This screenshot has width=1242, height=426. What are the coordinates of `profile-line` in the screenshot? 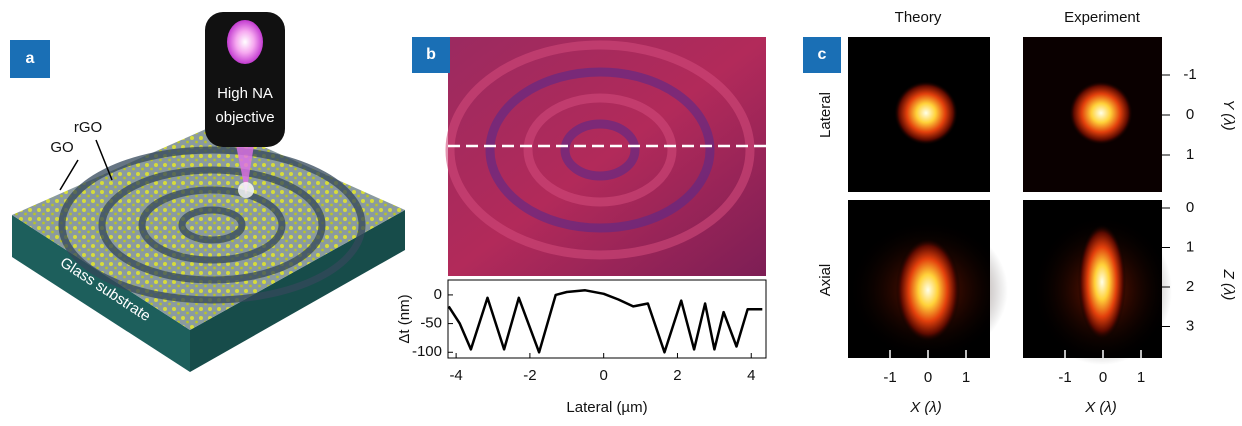 It's located at (605, 321).